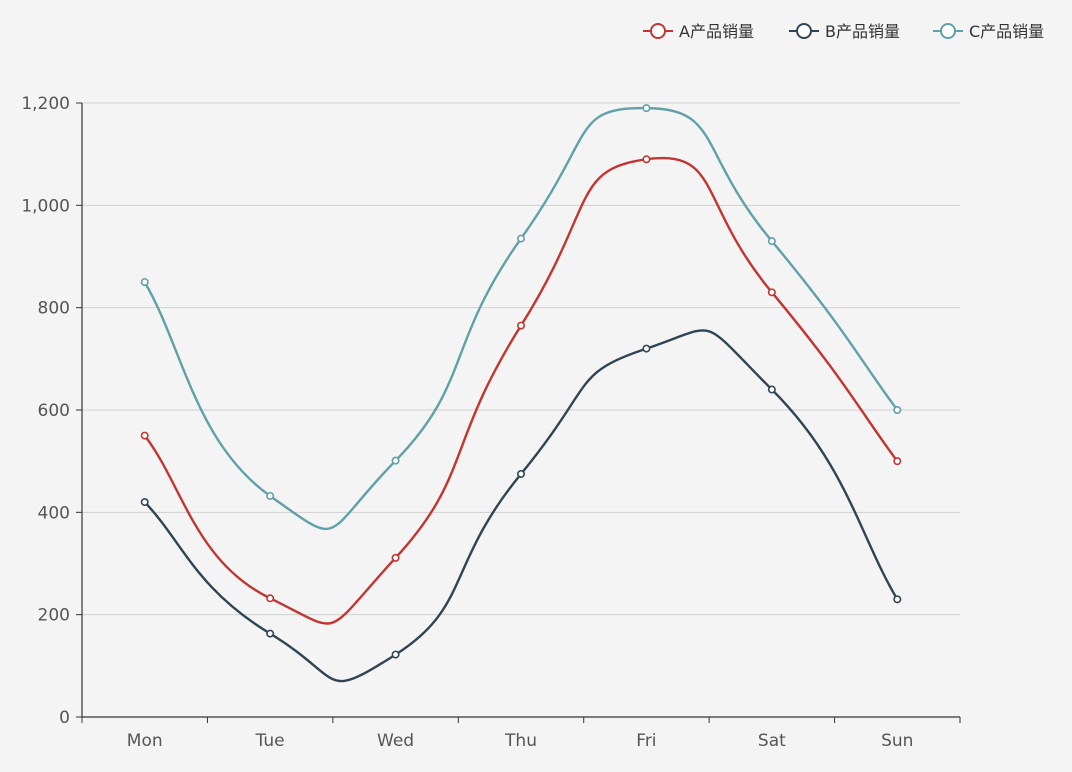 This screenshot has width=1072, height=772. I want to click on legend-item-2: C产品销量, so click(988, 31).